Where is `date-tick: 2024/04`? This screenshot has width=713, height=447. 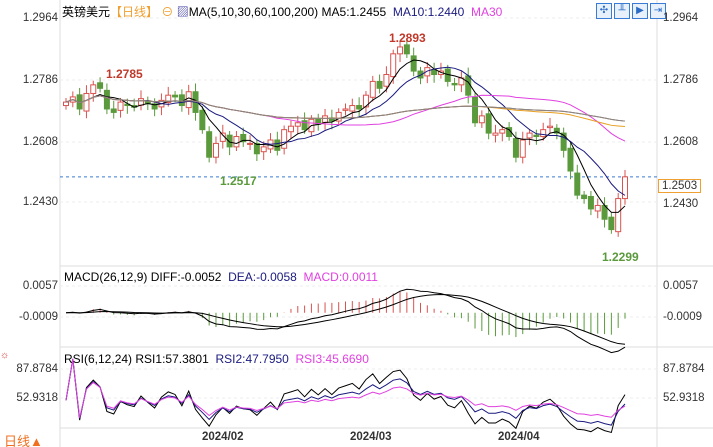 date-tick: 2024/04 is located at coordinates (519, 437).